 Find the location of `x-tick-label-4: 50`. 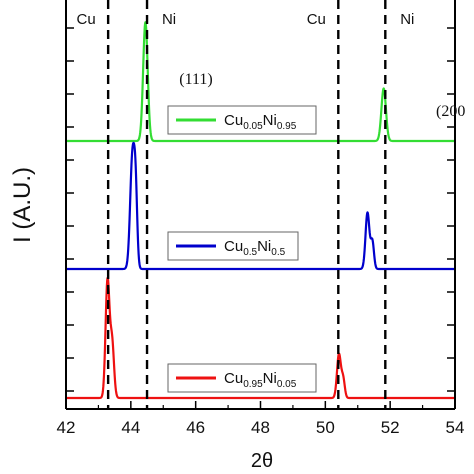

x-tick-label-4: 50 is located at coordinates (325, 427).